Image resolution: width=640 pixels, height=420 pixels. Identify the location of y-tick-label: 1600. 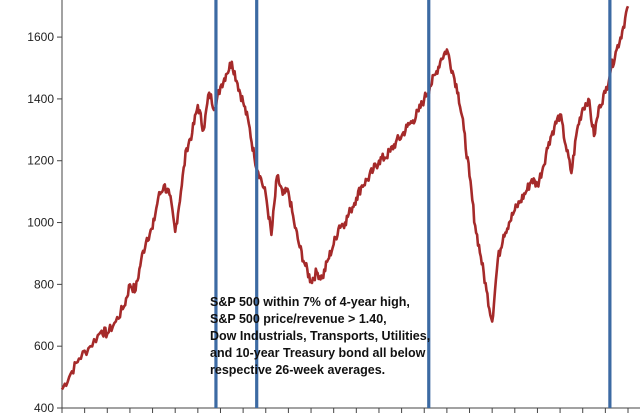
(40, 37).